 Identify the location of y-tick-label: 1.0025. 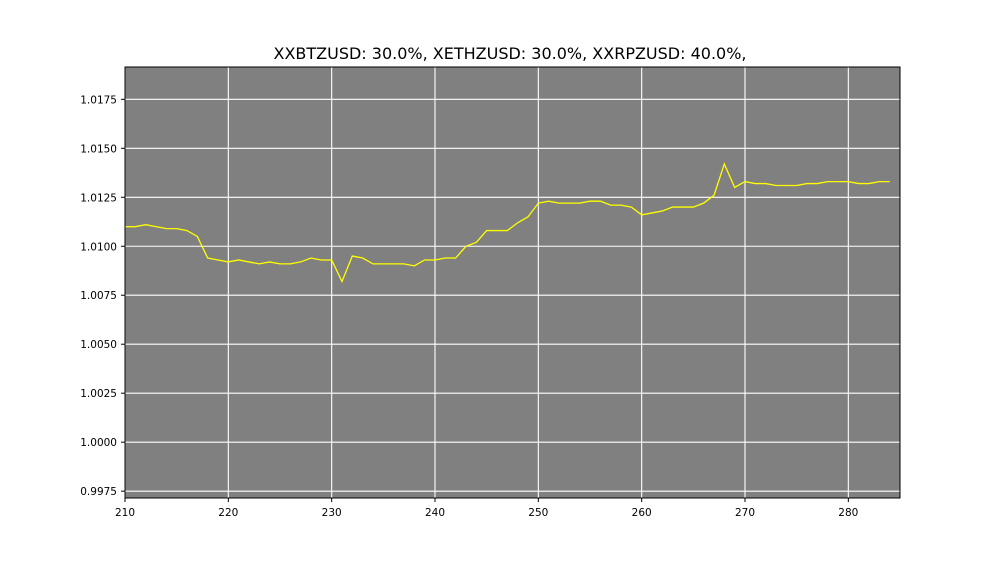
(98, 394).